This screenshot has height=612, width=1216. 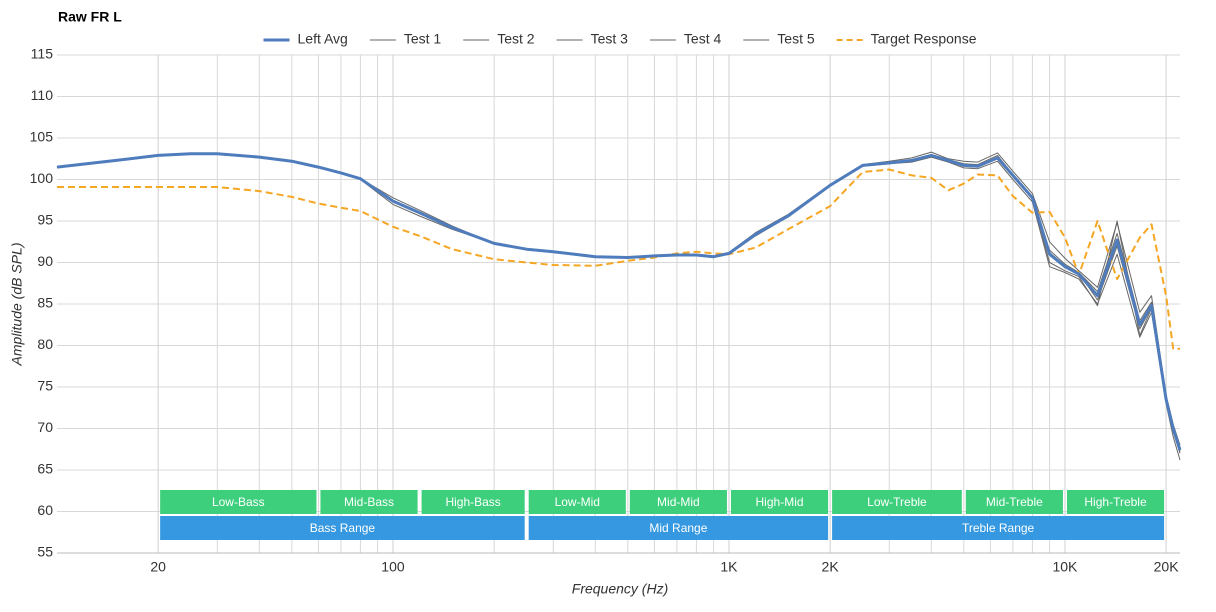 What do you see at coordinates (45, 344) in the screenshot?
I see `y-tick-label: 80` at bounding box center [45, 344].